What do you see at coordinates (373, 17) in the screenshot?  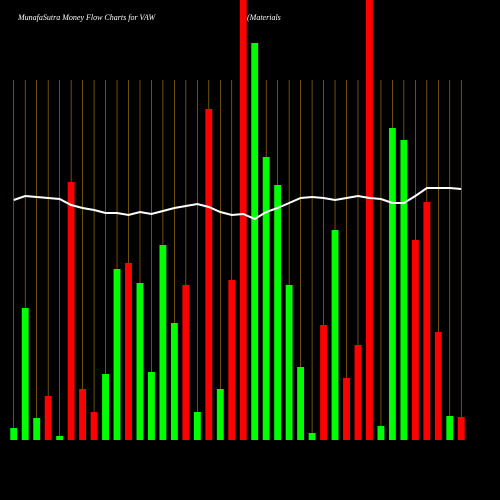 I see `chart-subtitle: (Materials ETF)` at bounding box center [373, 17].